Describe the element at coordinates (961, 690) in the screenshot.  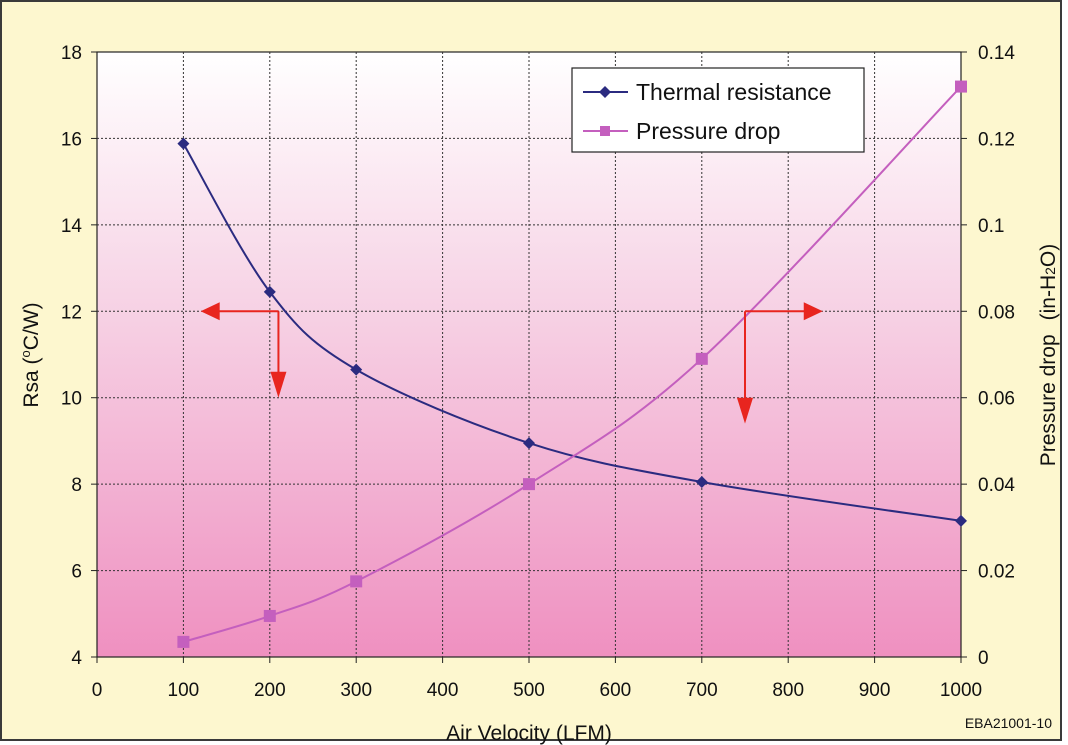
I see `x-tick-label: 1000` at that location.